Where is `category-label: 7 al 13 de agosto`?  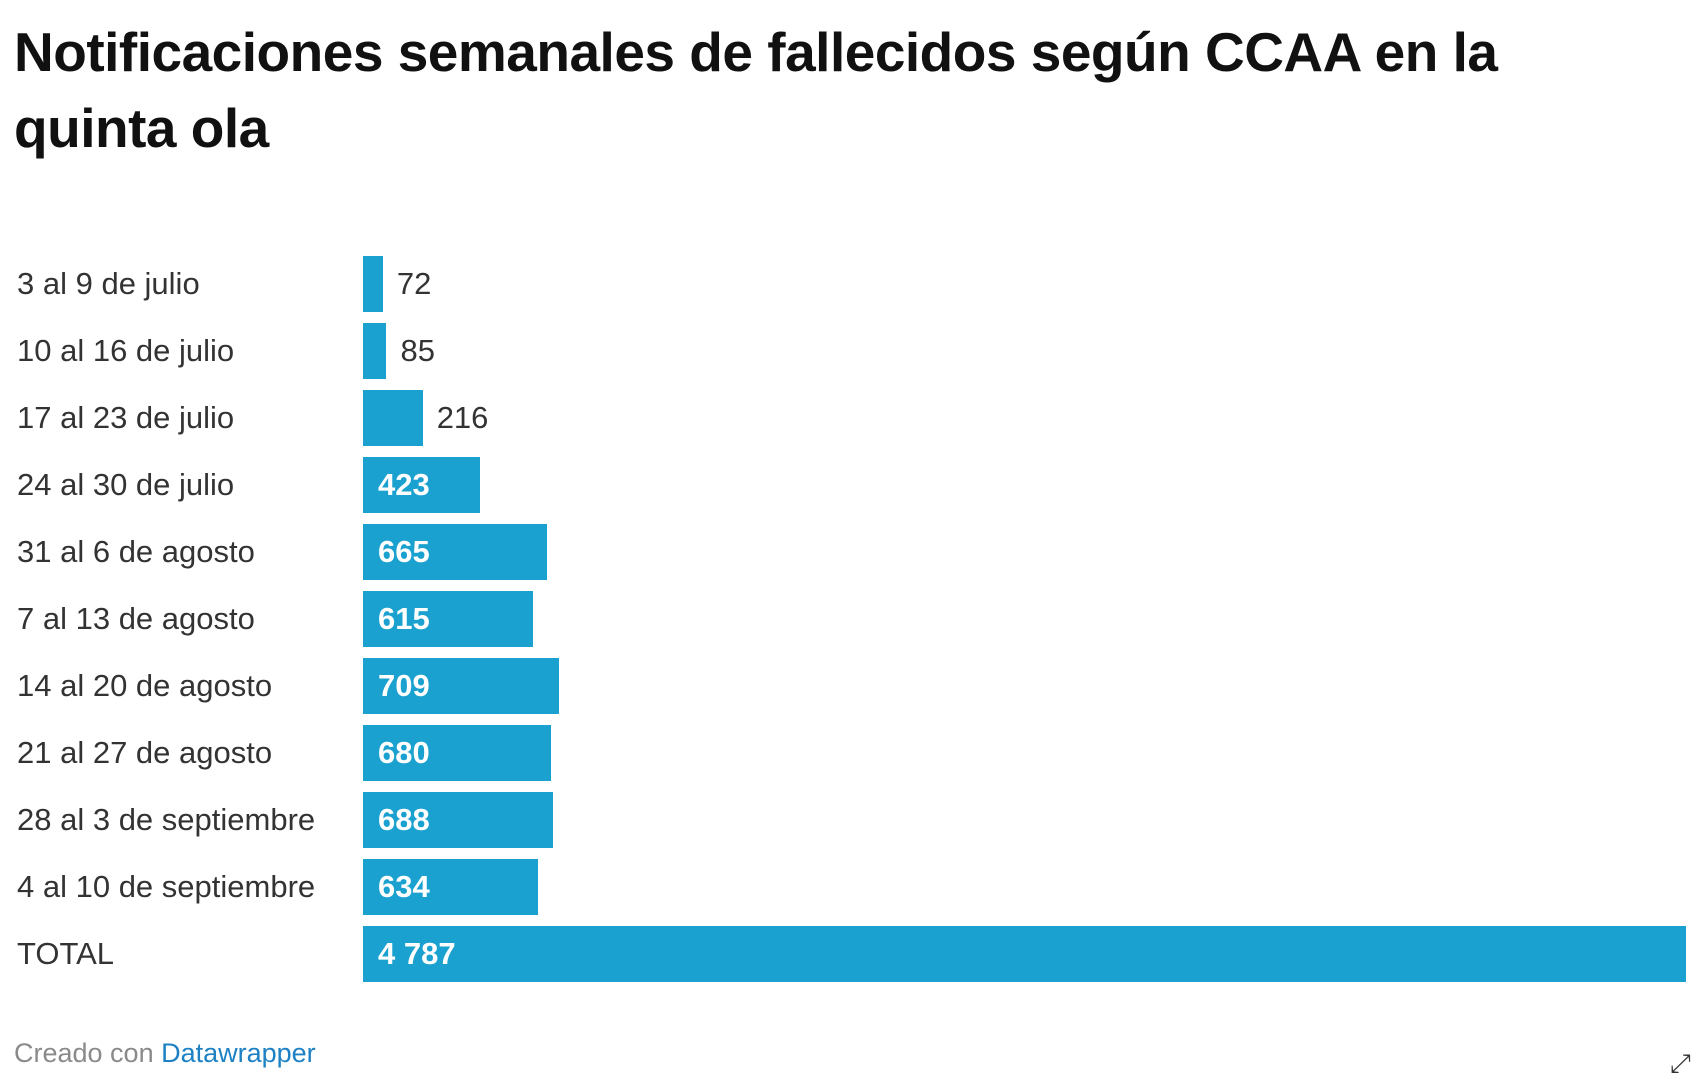 category-label: 7 al 13 de agosto is located at coordinates (136, 618).